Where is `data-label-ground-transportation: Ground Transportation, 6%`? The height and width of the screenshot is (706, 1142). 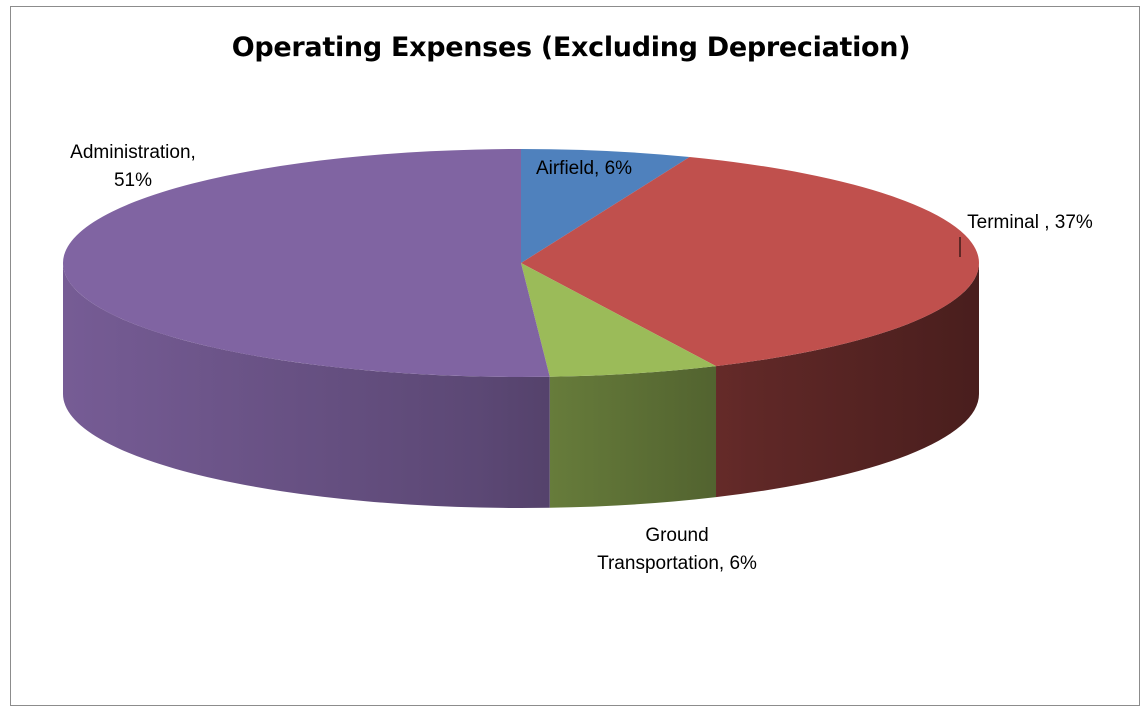
data-label-ground-transportation: Ground Transportation, 6% is located at coordinates (677, 549).